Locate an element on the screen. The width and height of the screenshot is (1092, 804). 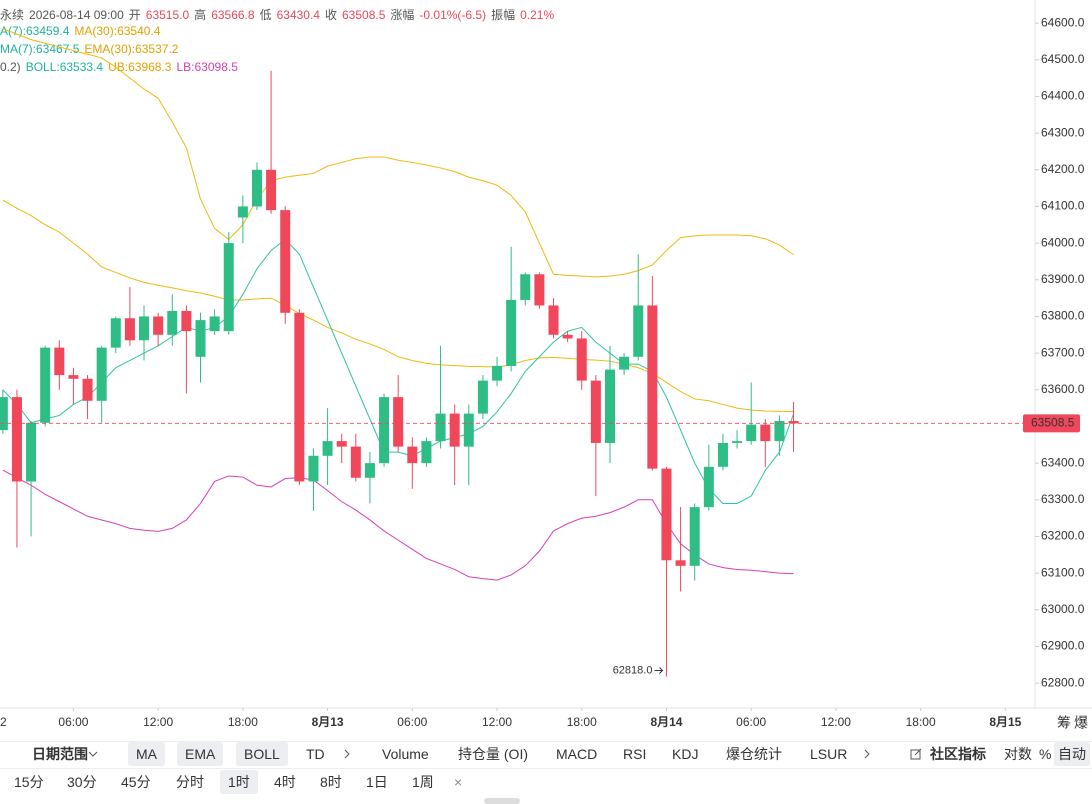
y-tick-label: 63300.0 is located at coordinates (1063, 499).